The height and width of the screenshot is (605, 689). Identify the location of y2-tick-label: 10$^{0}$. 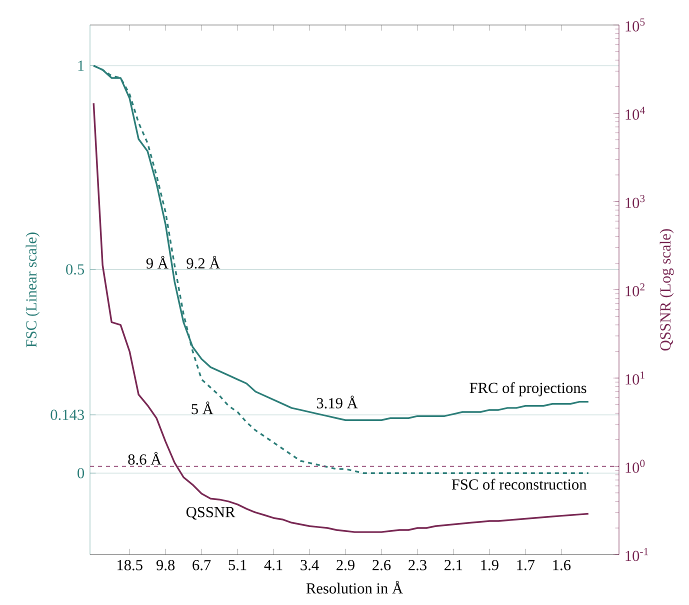
(635, 466).